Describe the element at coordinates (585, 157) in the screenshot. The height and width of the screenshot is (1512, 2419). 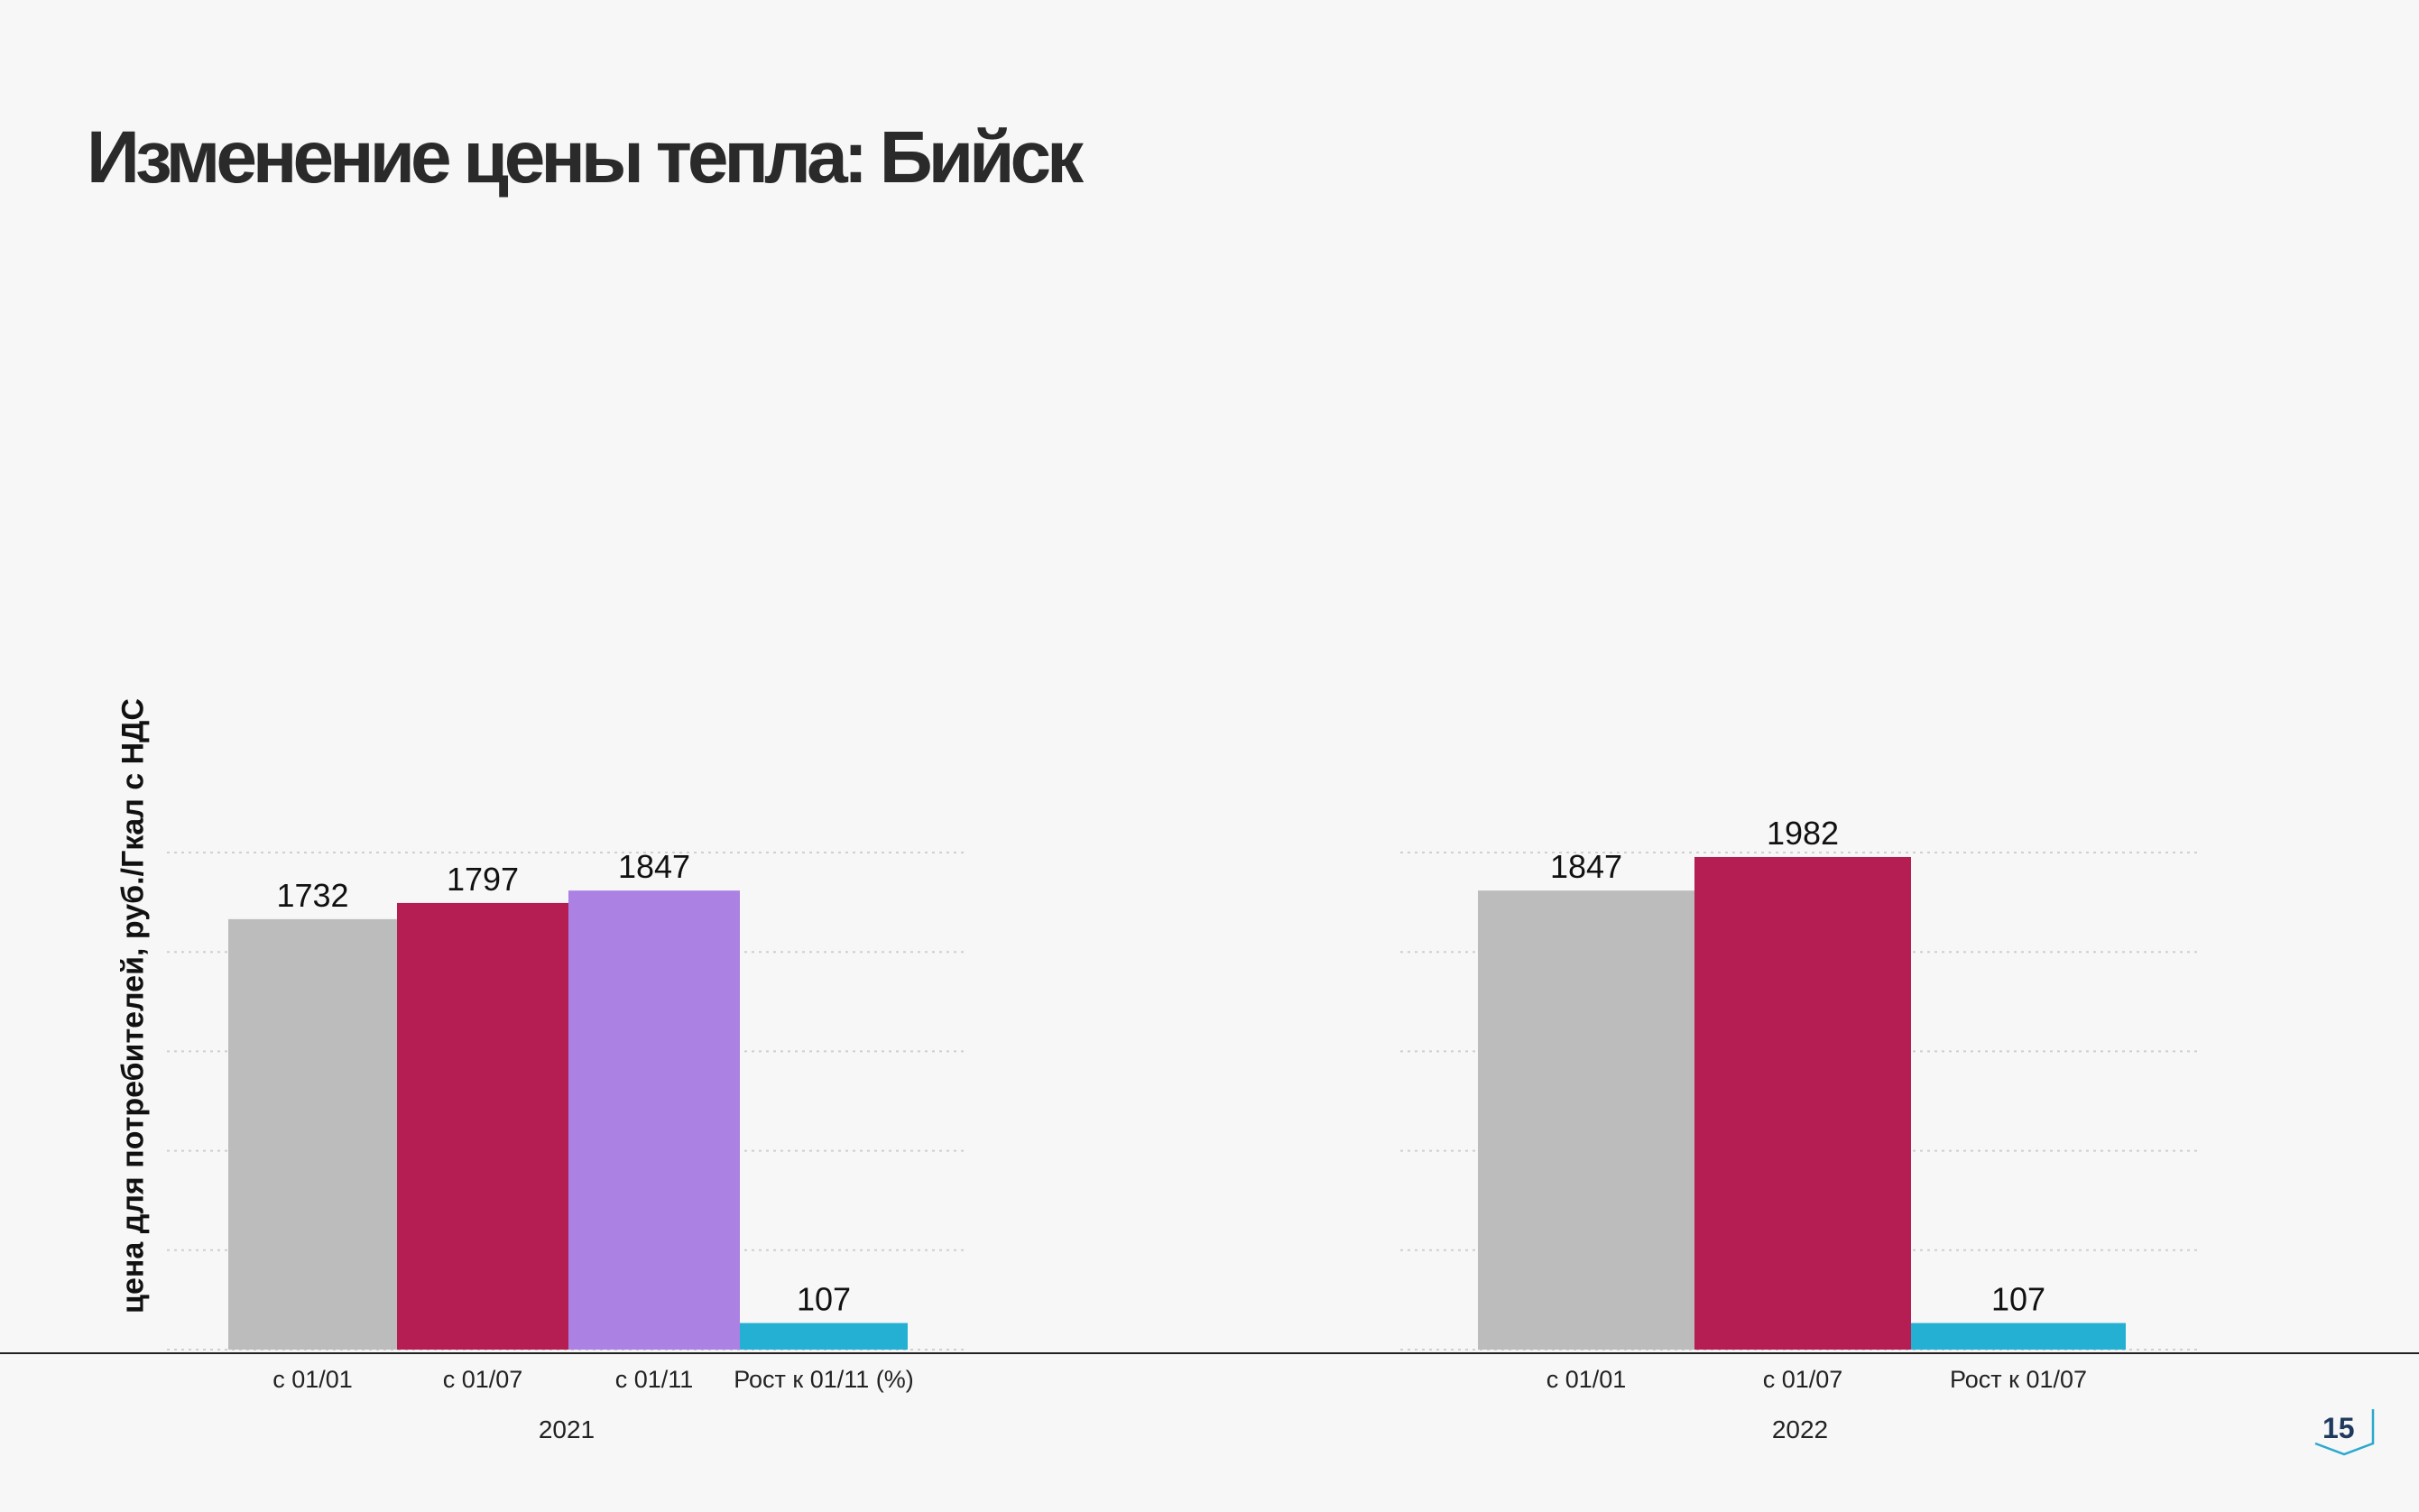
I see `page-title: Изменение цены тепла: Бийск` at that location.